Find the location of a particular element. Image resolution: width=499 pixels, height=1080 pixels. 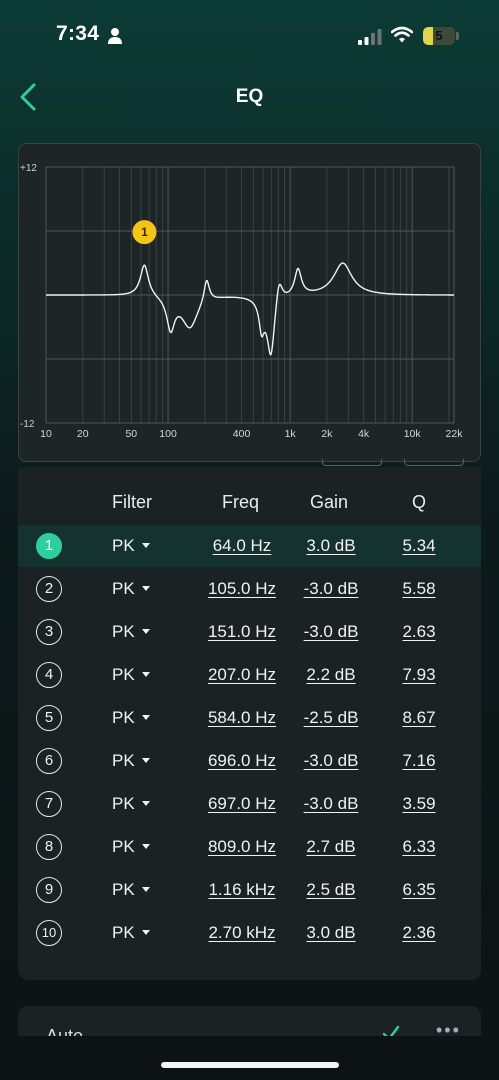

q-value: 6.35 is located at coordinates (419, 889).